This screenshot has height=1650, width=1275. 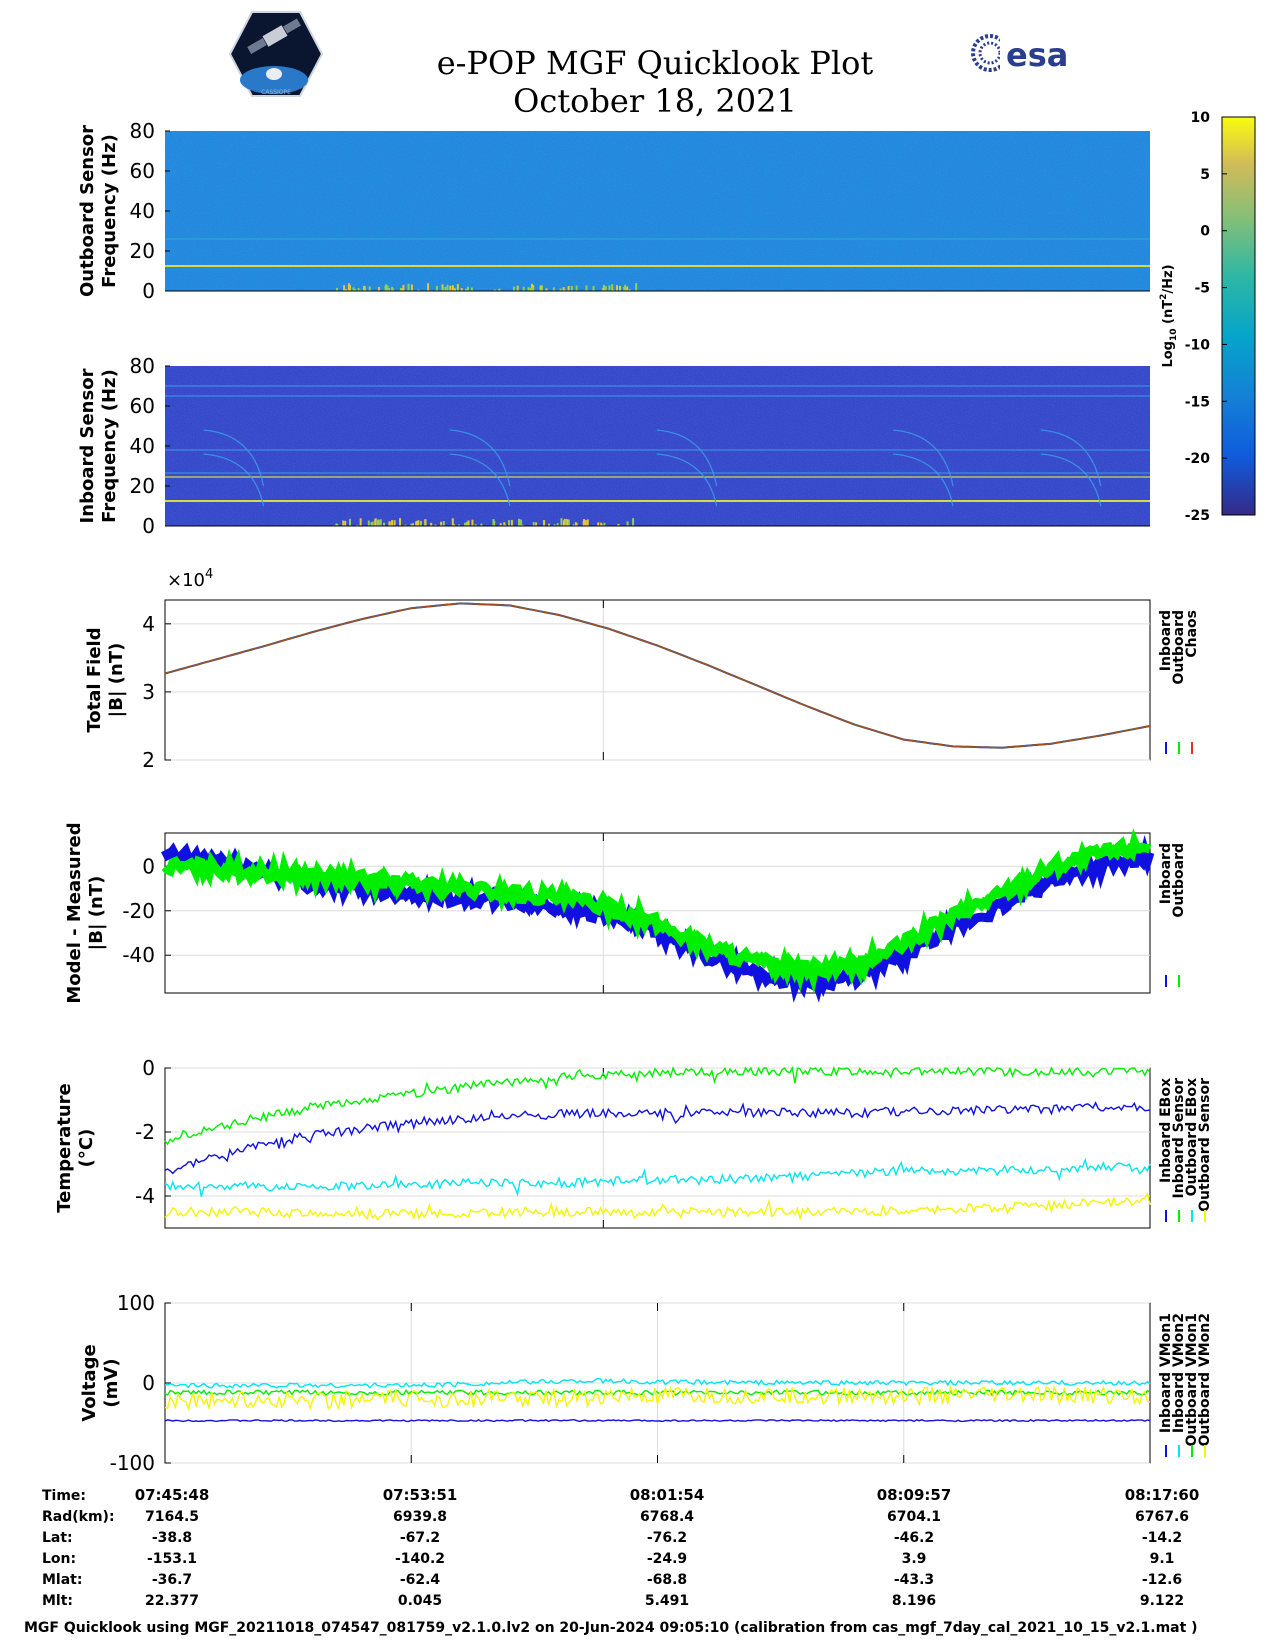 What do you see at coordinates (62, 1580) in the screenshot?
I see `ephemeris-row-label-4: Mlat:` at bounding box center [62, 1580].